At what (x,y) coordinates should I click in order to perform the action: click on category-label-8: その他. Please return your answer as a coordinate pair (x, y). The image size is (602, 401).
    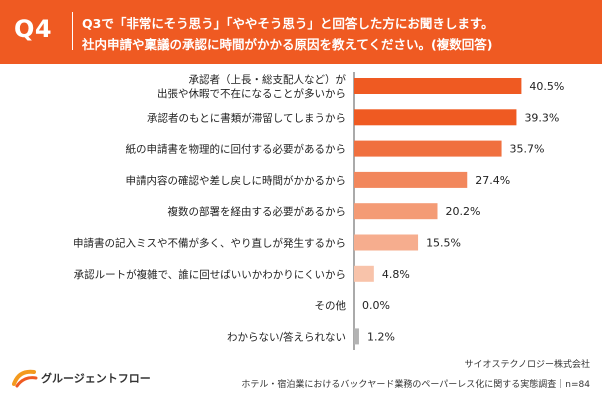
    Looking at the image, I should click on (331, 305).